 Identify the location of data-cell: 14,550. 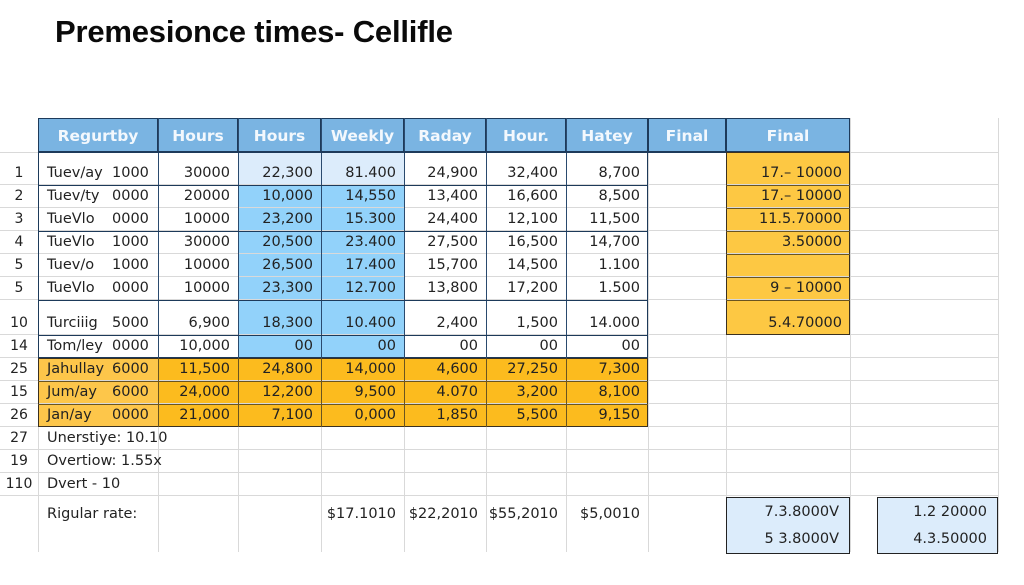
(362, 196).